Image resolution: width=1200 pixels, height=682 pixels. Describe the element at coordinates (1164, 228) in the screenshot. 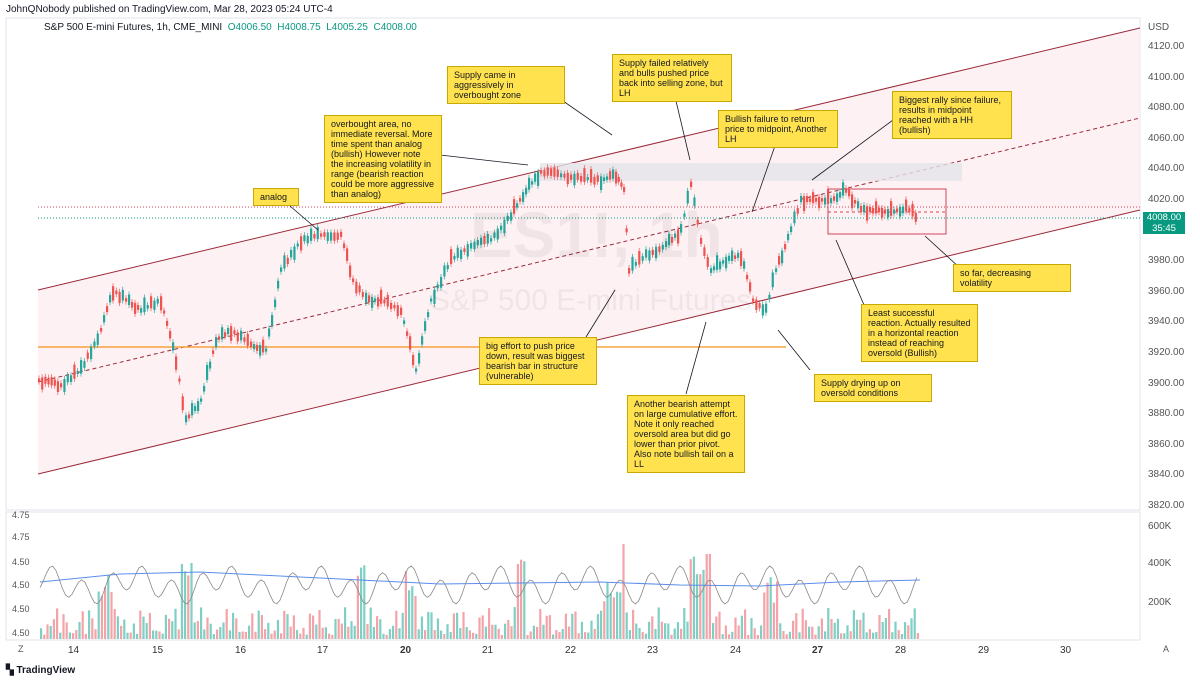

I see `badge-countdown: 35:45` at that location.